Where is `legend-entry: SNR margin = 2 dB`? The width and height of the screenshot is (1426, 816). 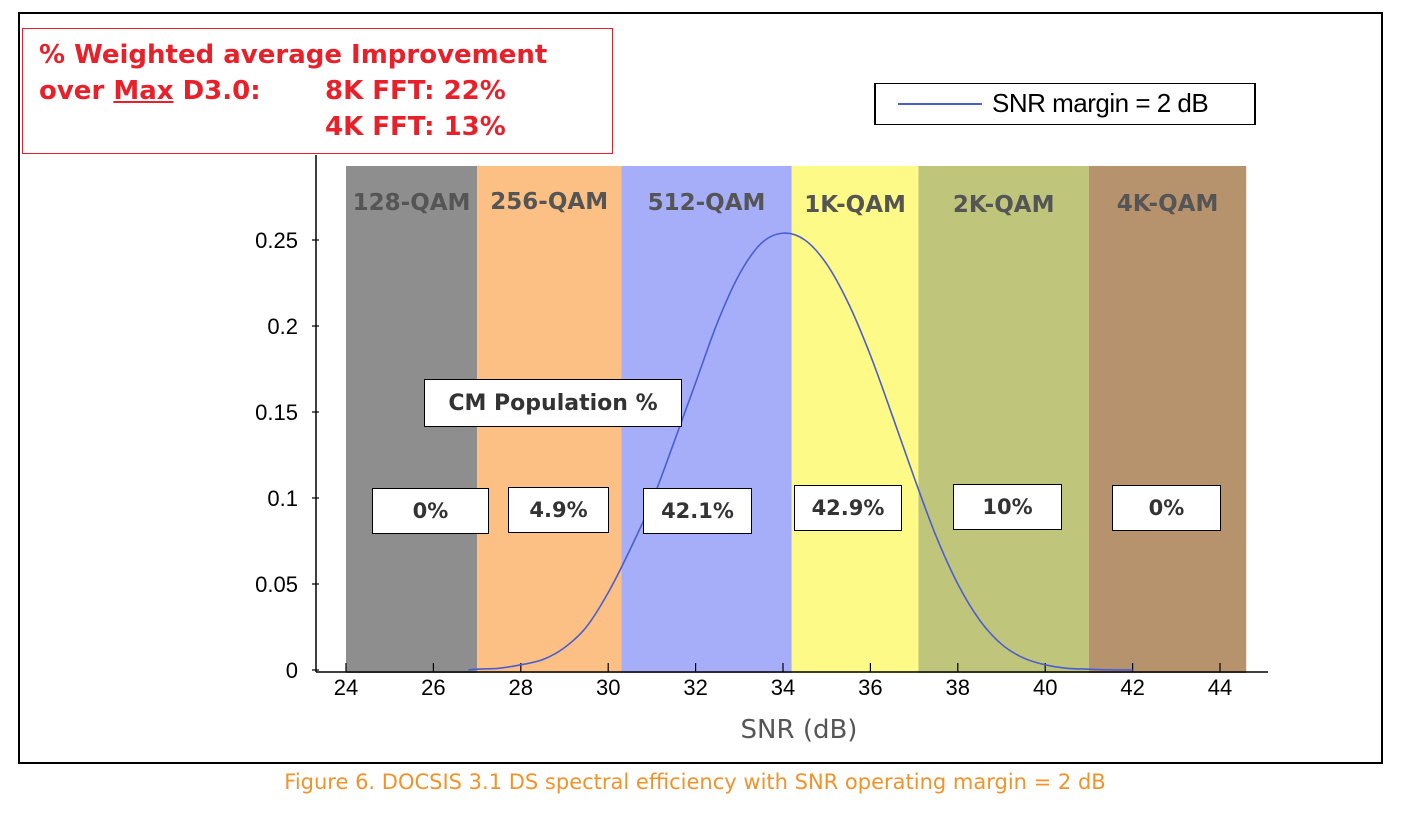
legend-entry: SNR margin = 2 dB is located at coordinates (1100, 103).